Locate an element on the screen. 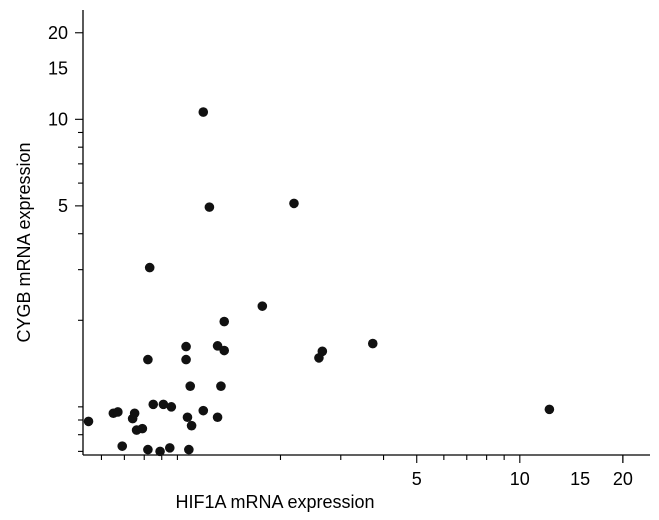 Image resolution: width=659 pixels, height=520 pixels. x-axis-title: HIF1A mRNA expression is located at coordinates (274, 502).